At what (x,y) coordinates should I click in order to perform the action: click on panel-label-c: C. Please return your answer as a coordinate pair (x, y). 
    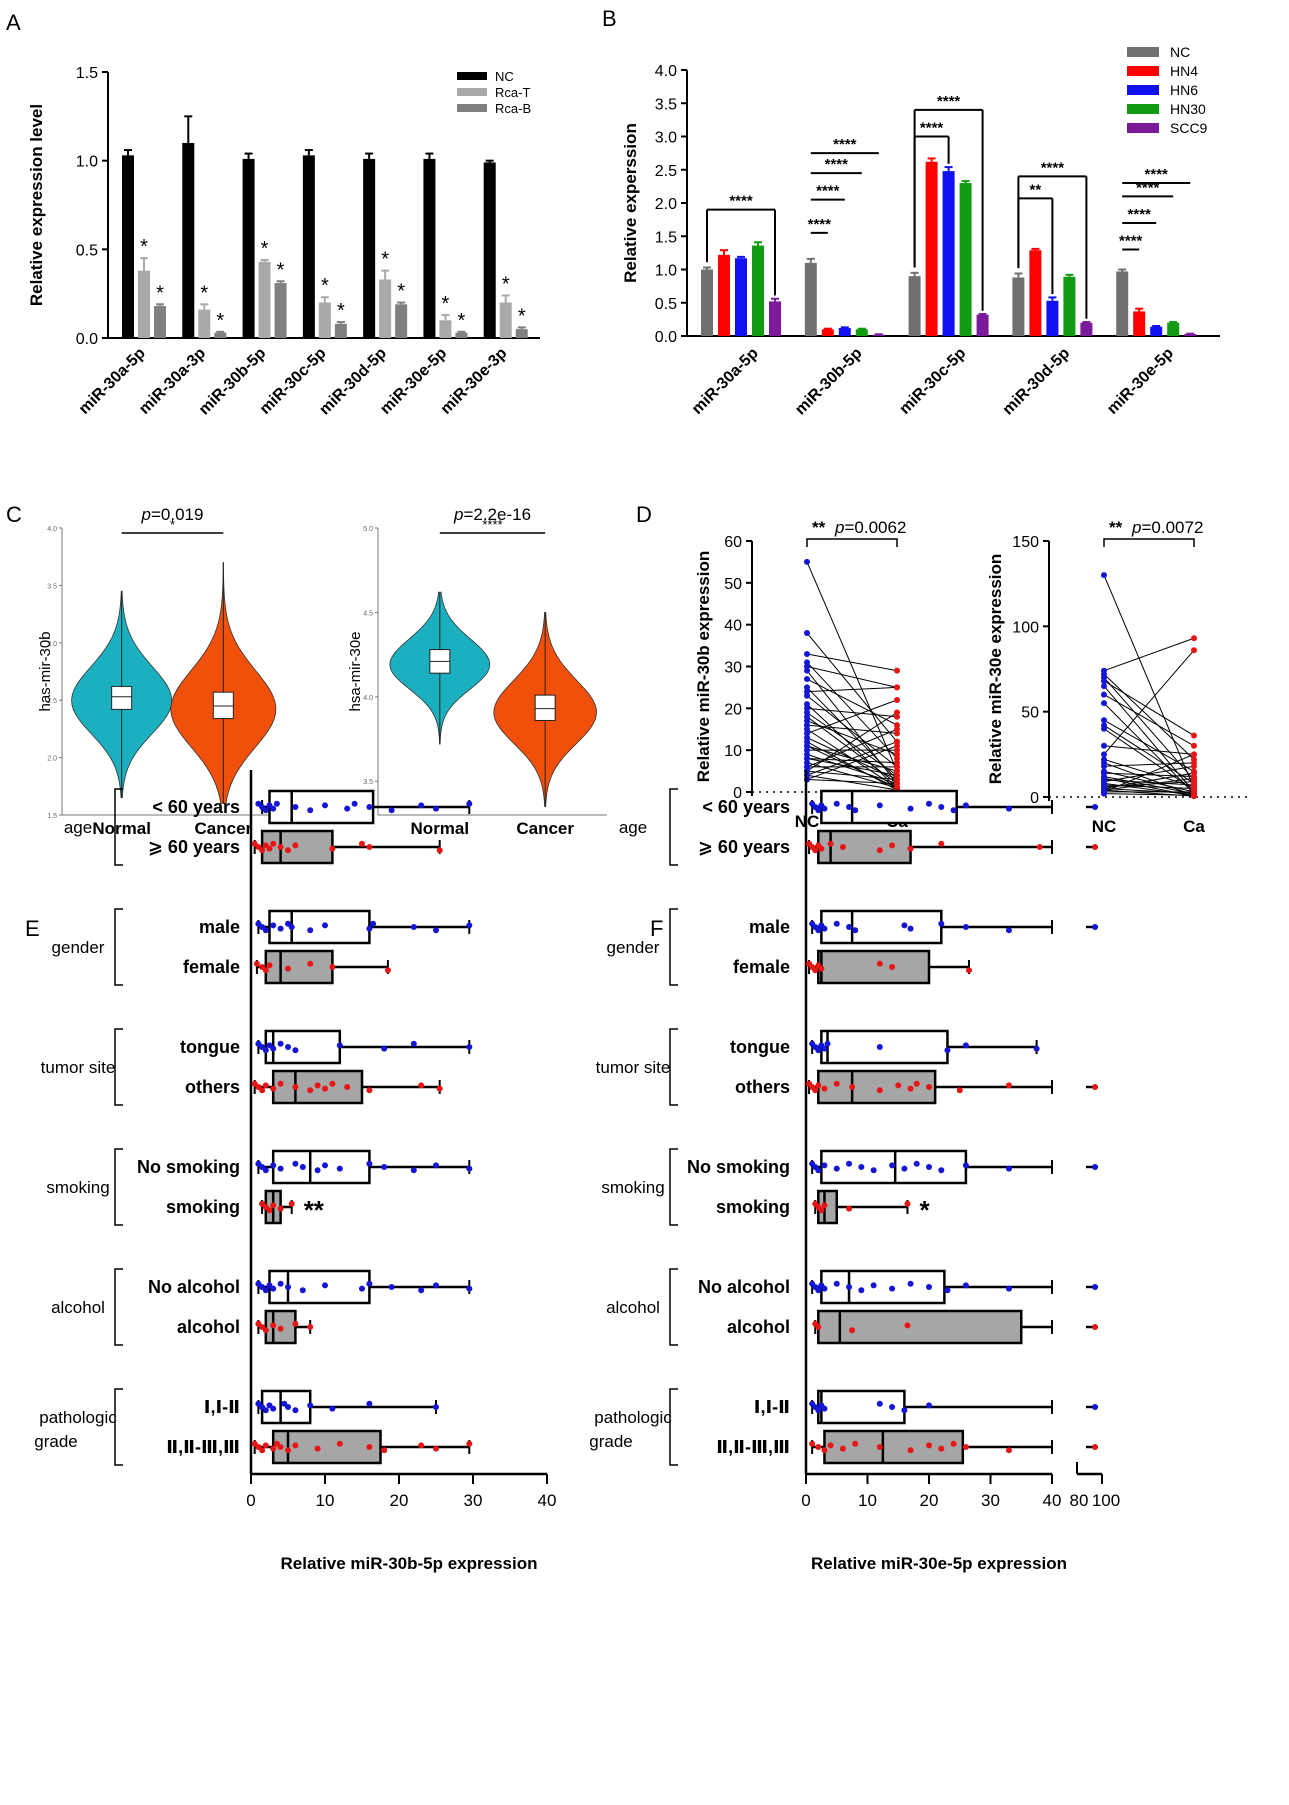
    Looking at the image, I should click on (14, 514).